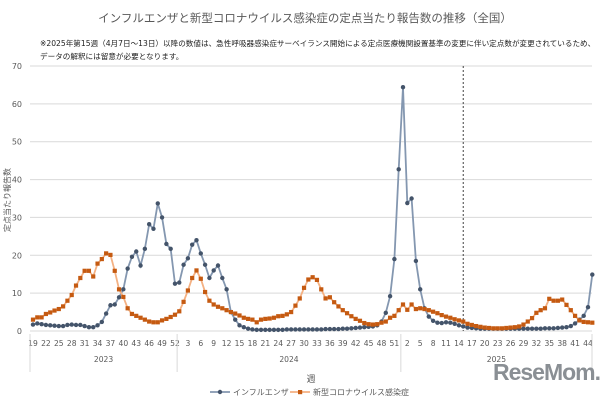 Image resolution: width=610 pixels, height=400 pixels. What do you see at coordinates (278, 343) in the screenshot?
I see `x-tick-label: 24` at bounding box center [278, 343].